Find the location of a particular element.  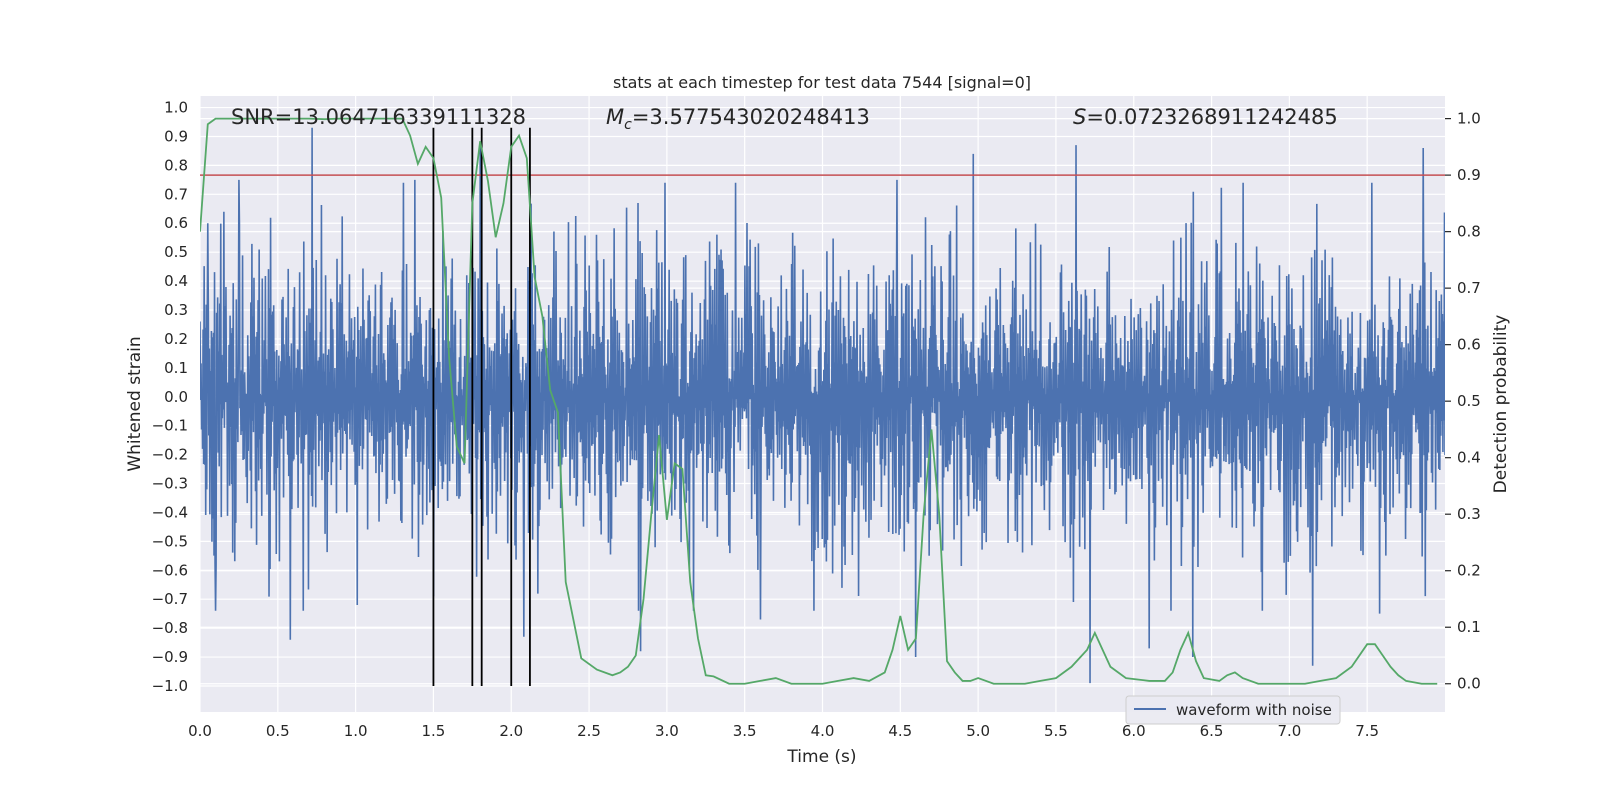

legend-entry-waveform: waveform with noise is located at coordinates (1254, 710).